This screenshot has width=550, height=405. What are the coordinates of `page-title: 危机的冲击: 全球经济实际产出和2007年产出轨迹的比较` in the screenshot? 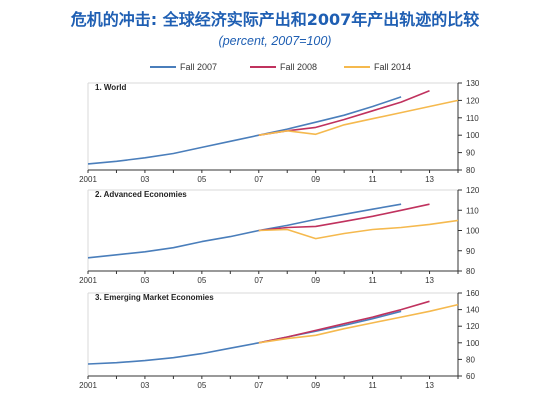 It's located at (275, 19).